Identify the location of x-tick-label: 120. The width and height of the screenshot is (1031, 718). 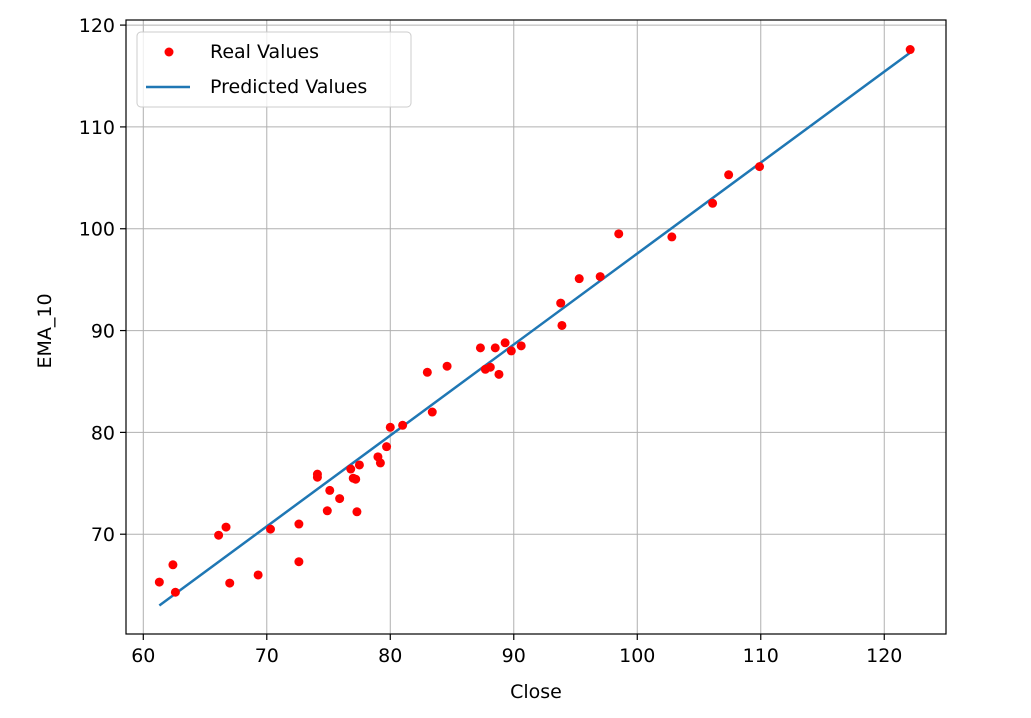
(884, 656).